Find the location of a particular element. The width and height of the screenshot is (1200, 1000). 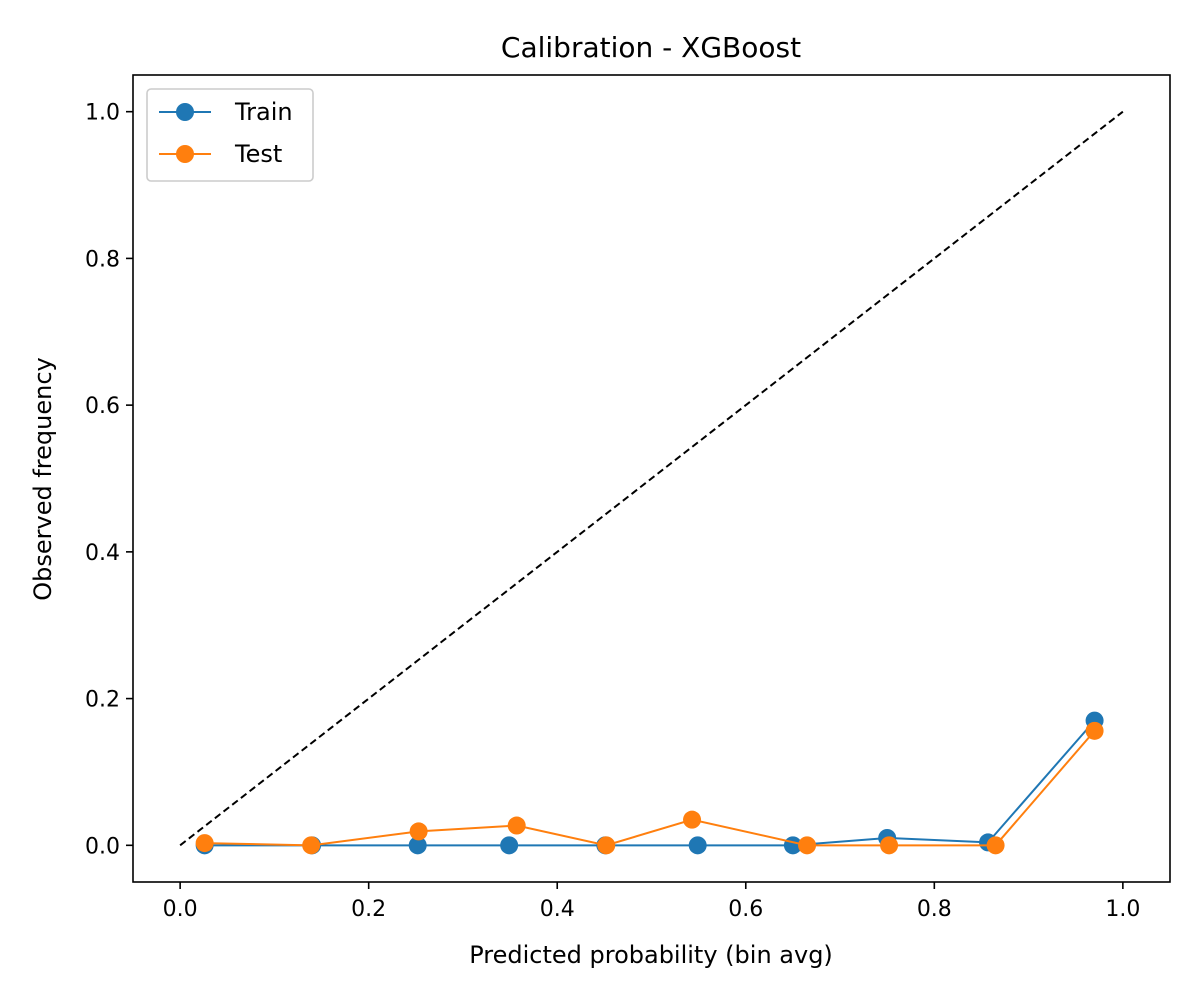

x-tick-label: 0.8 is located at coordinates (934, 909).